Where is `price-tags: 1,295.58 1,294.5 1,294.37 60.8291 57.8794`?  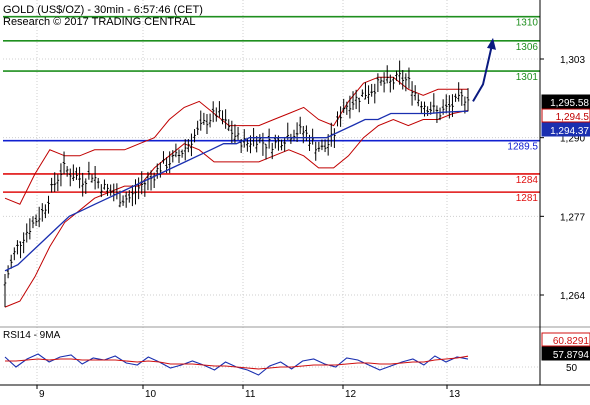
price-tags: 1,295.58 1,294.5 1,294.37 60.8291 57.8794 is located at coordinates (565, 227).